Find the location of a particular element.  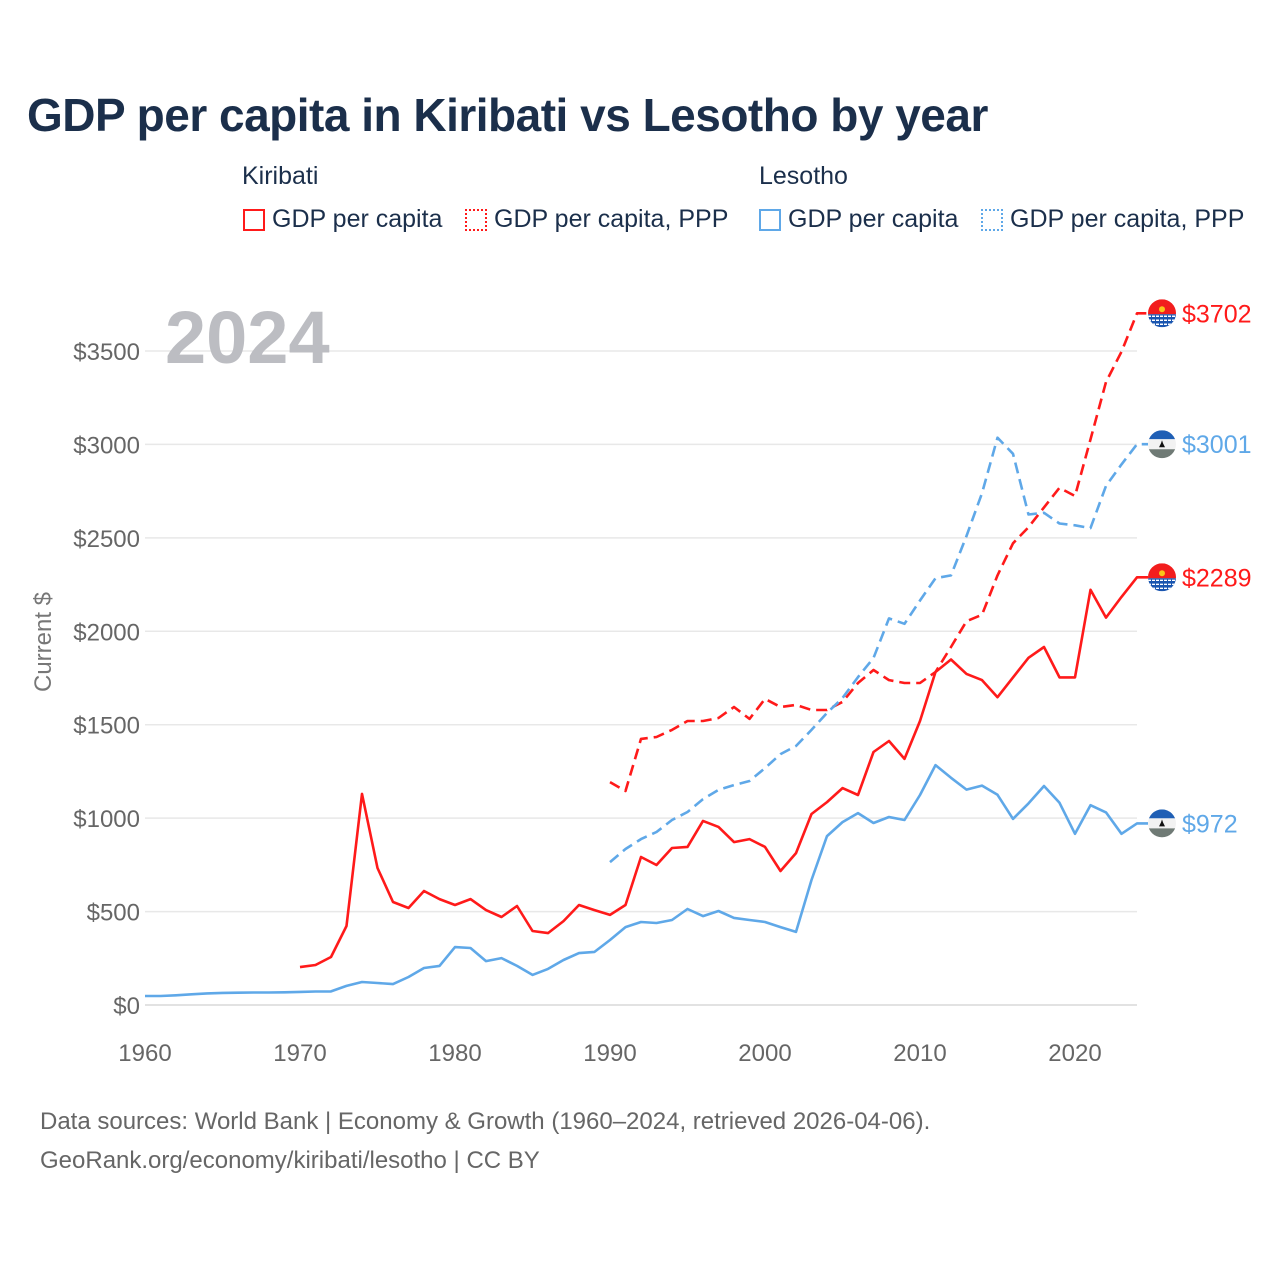

x-tick-label: 1990 is located at coordinates (609, 1053).